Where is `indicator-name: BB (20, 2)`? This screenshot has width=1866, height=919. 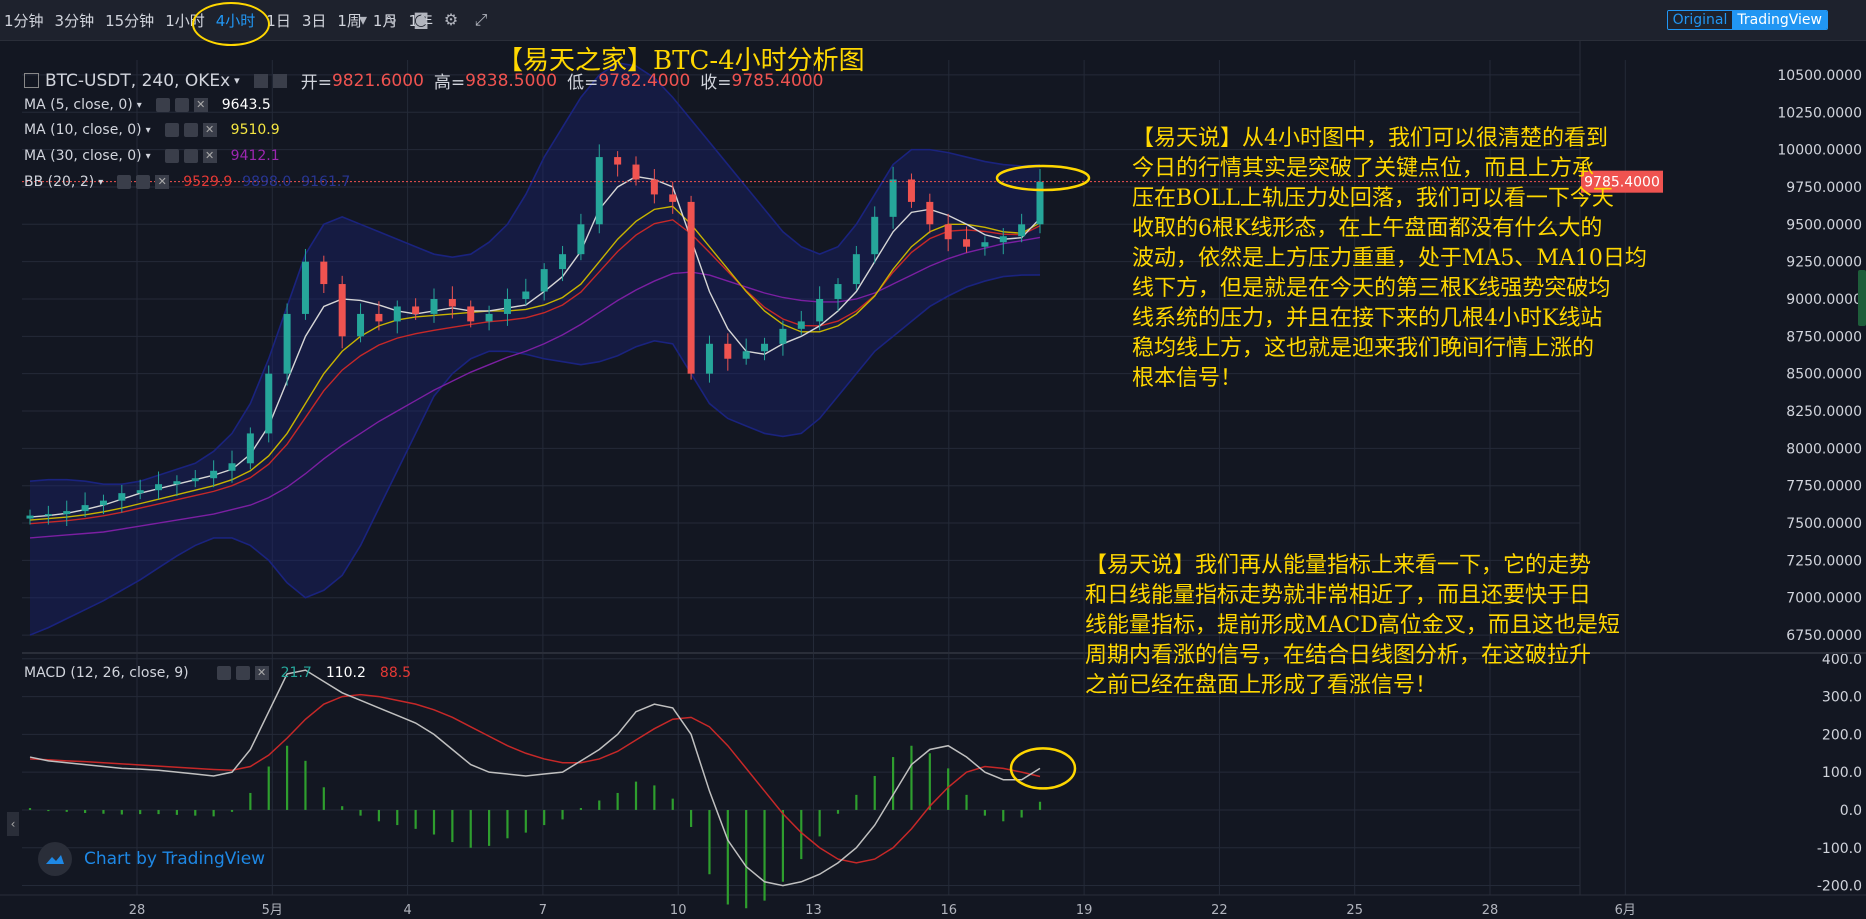
indicator-name: BB (20, 2) is located at coordinates (59, 182).